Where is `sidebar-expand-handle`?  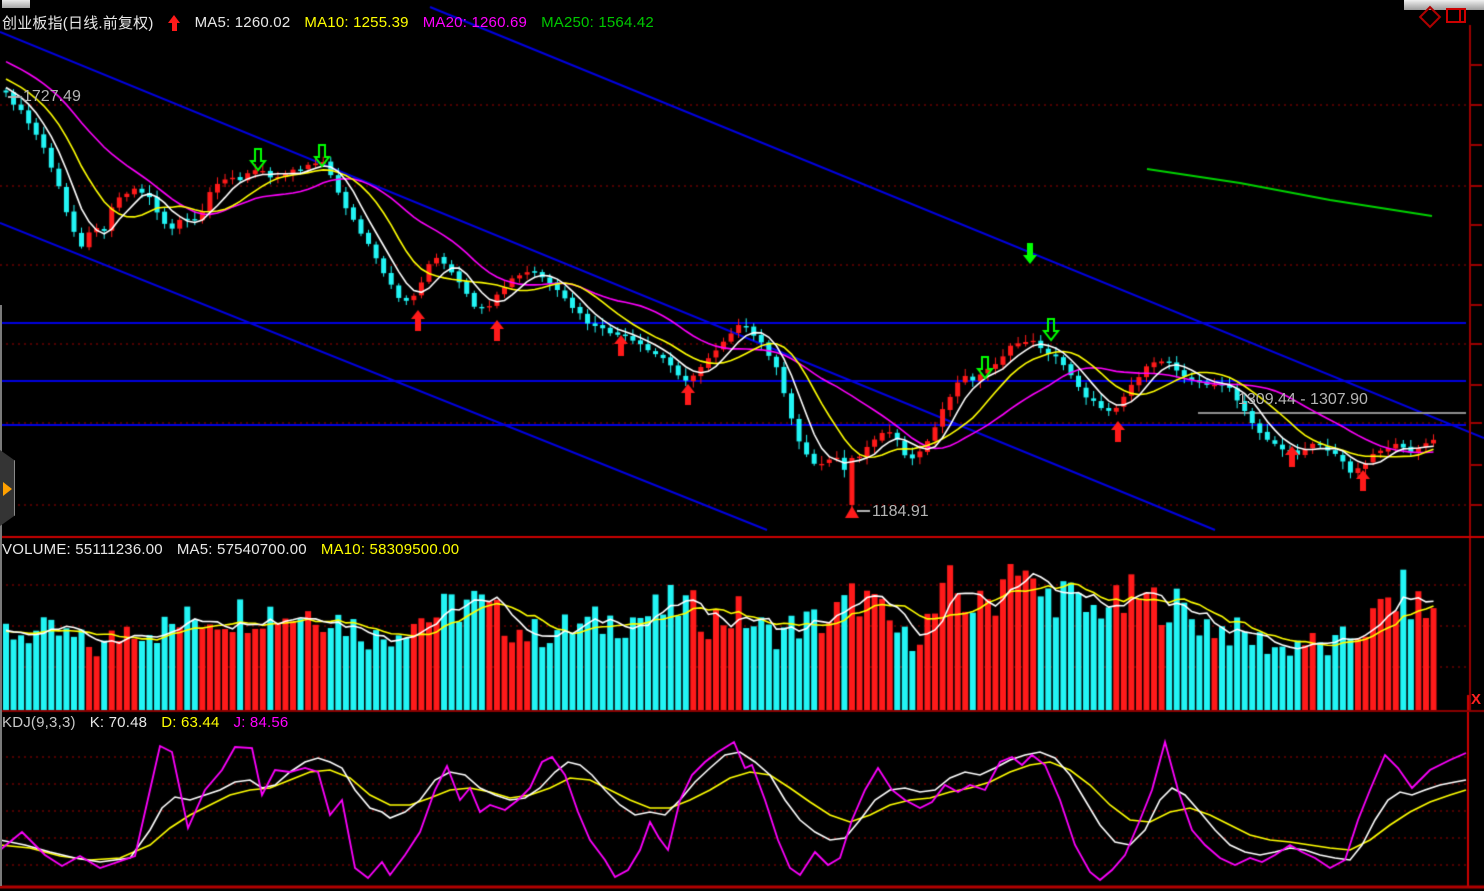 sidebar-expand-handle is located at coordinates (7, 488).